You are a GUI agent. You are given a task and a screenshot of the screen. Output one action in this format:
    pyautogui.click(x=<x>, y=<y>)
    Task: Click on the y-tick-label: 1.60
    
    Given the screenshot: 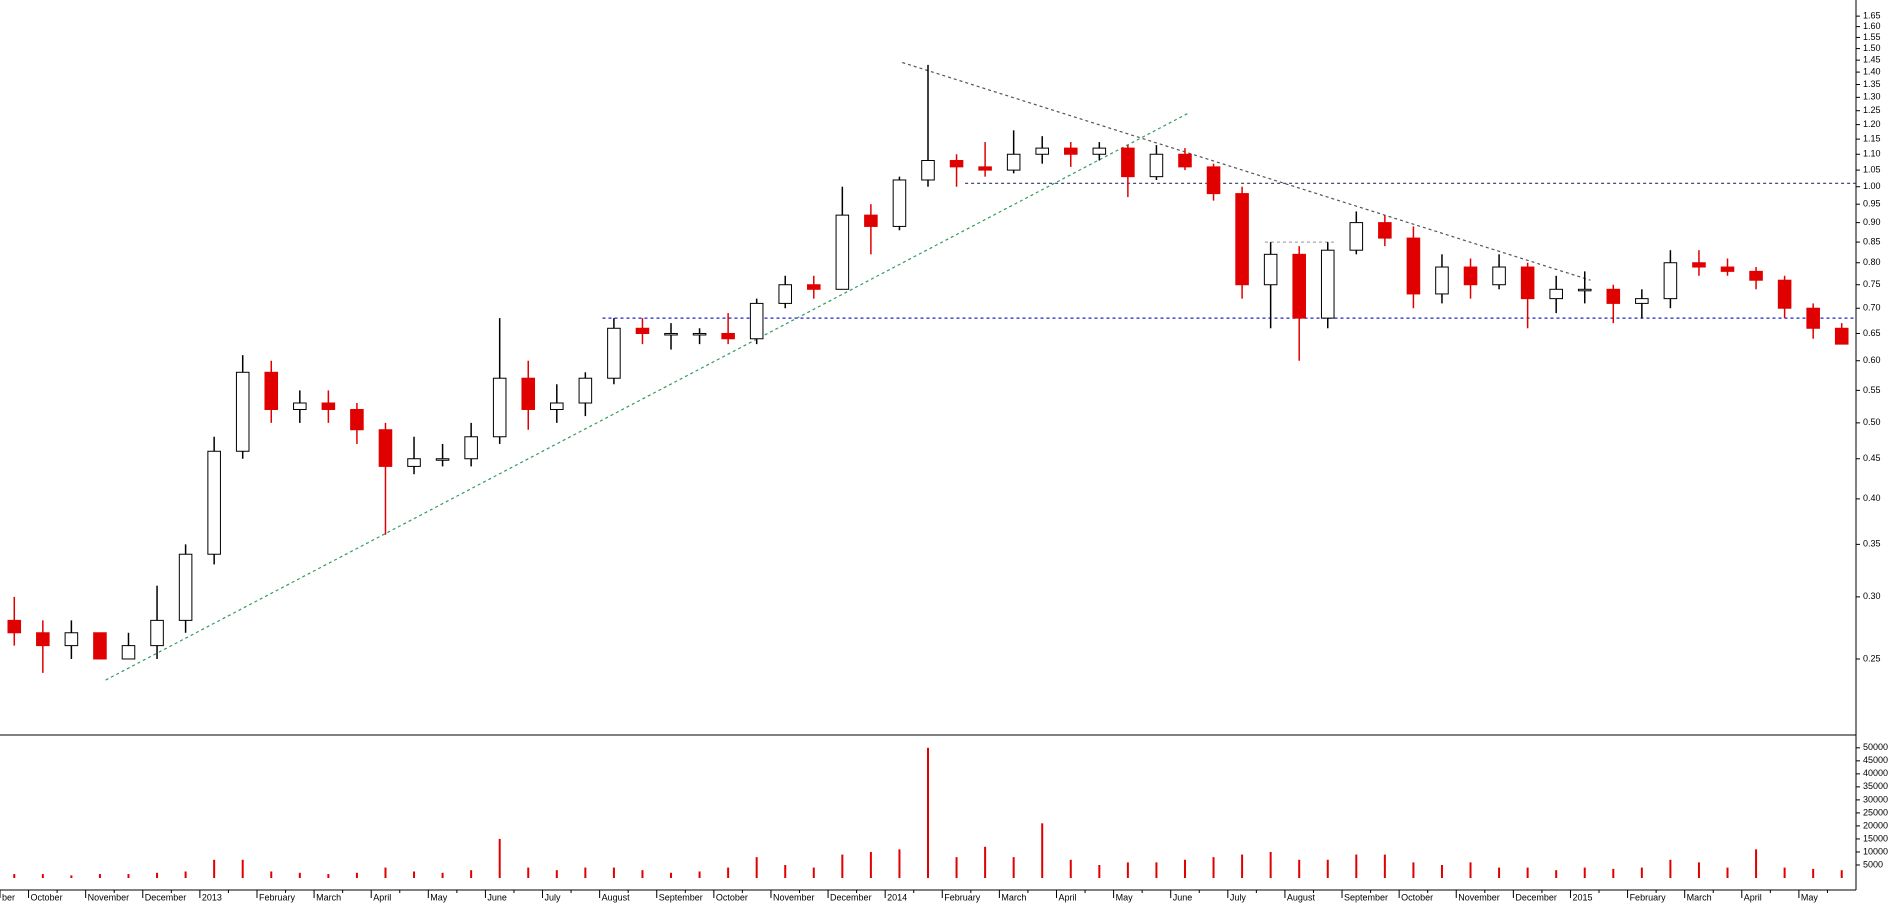 What is the action you would take?
    pyautogui.click(x=1872, y=26)
    